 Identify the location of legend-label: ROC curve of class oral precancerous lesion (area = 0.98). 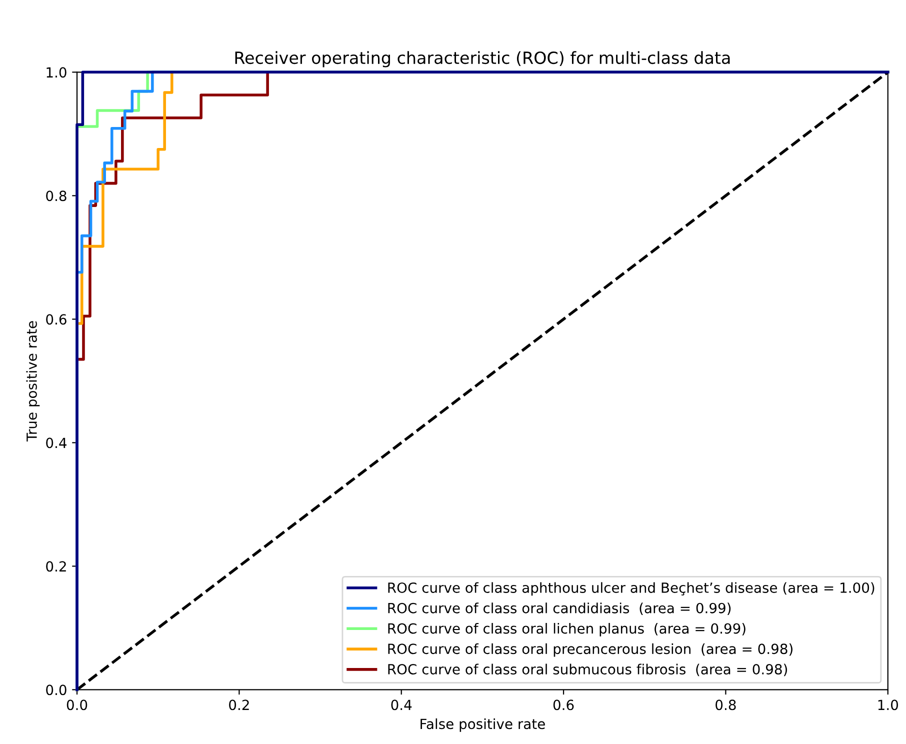
(590, 650).